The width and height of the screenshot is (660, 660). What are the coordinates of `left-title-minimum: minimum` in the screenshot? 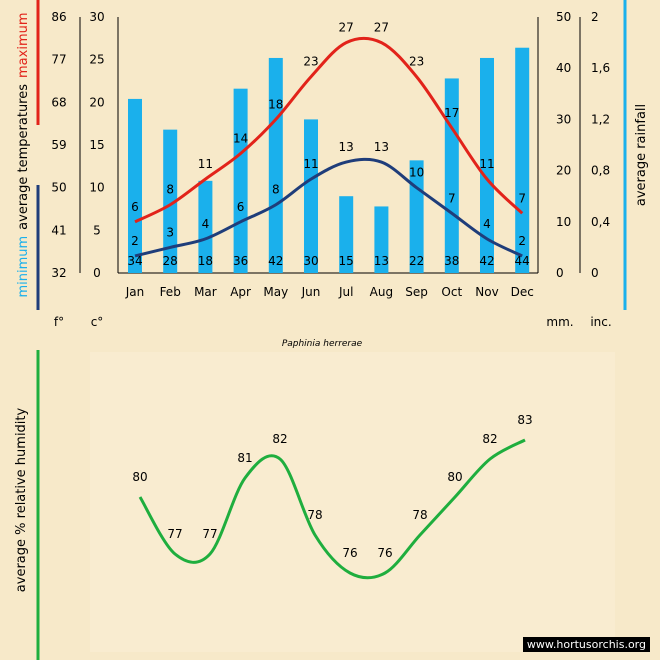 It's located at (23, 267).